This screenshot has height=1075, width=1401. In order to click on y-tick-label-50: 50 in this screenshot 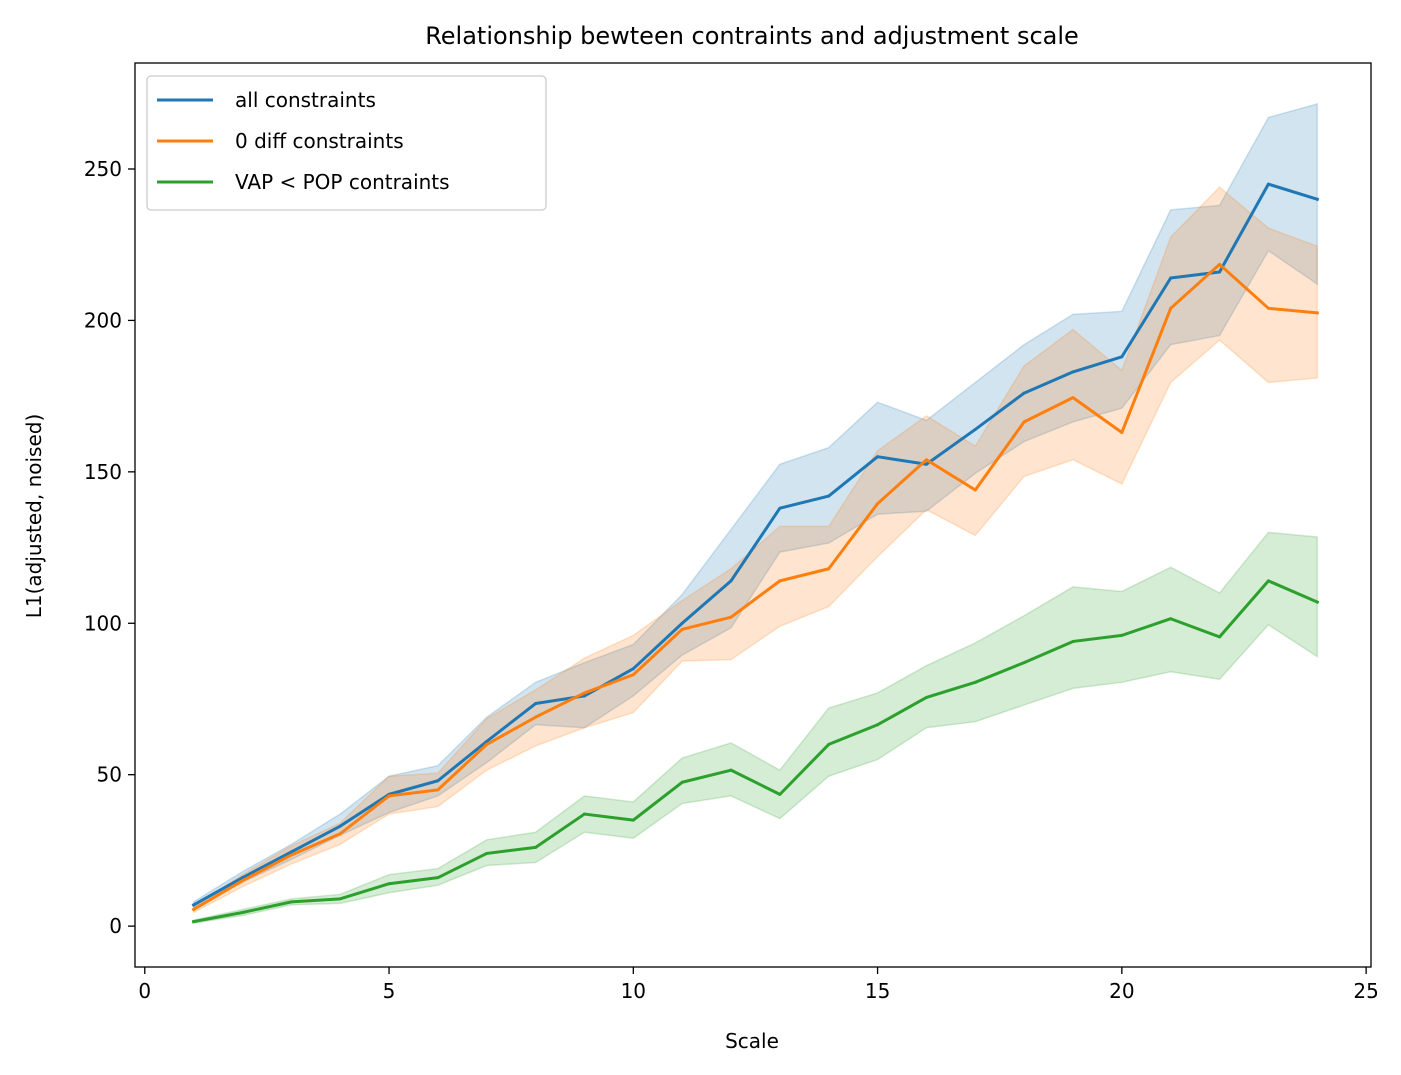, I will do `click(109, 775)`.